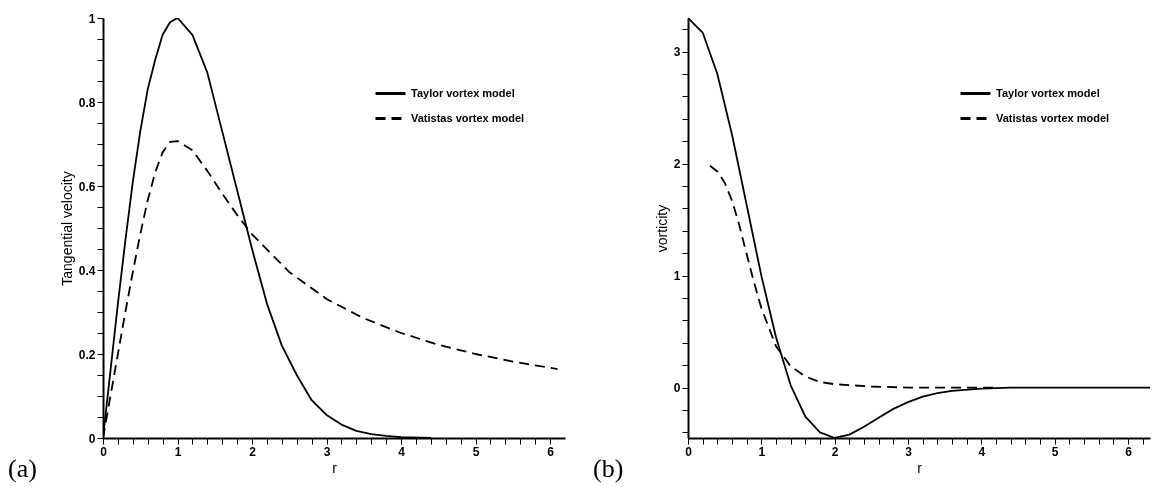 Image resolution: width=1161 pixels, height=487 pixels. What do you see at coordinates (677, 52) in the screenshot?
I see `y-tick-label: 3` at bounding box center [677, 52].